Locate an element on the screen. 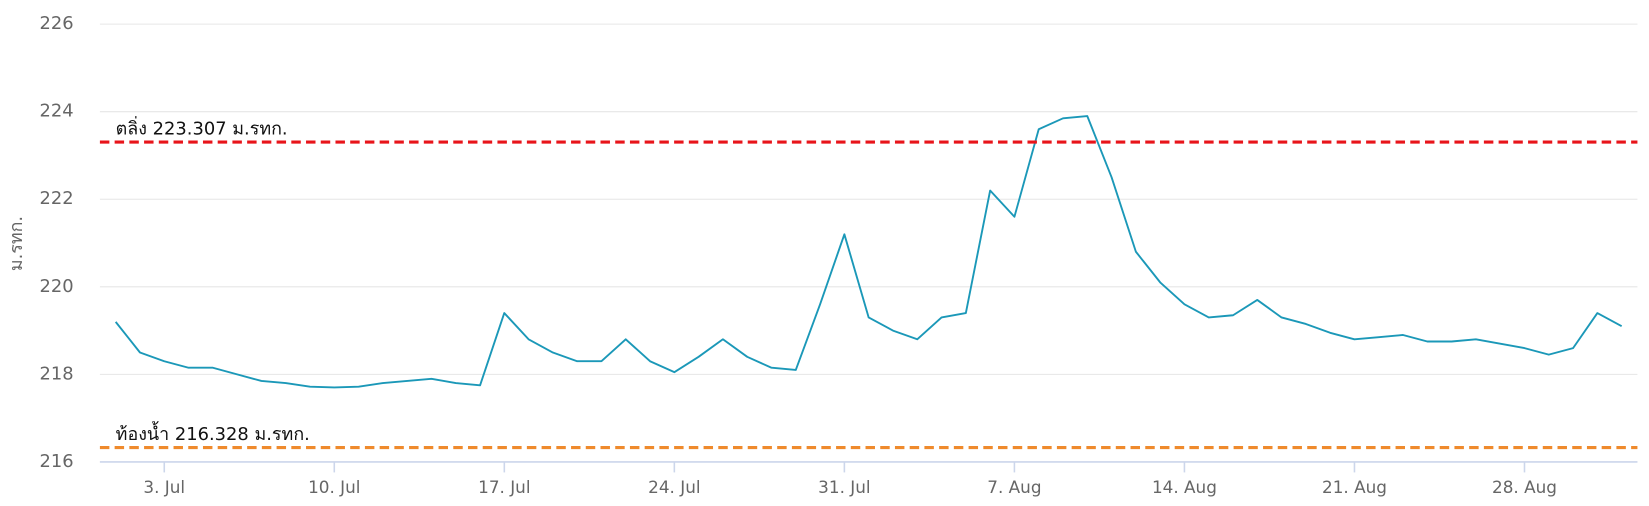 The width and height of the screenshot is (1649, 506). x-tick-label: 3. Jul is located at coordinates (164, 487).